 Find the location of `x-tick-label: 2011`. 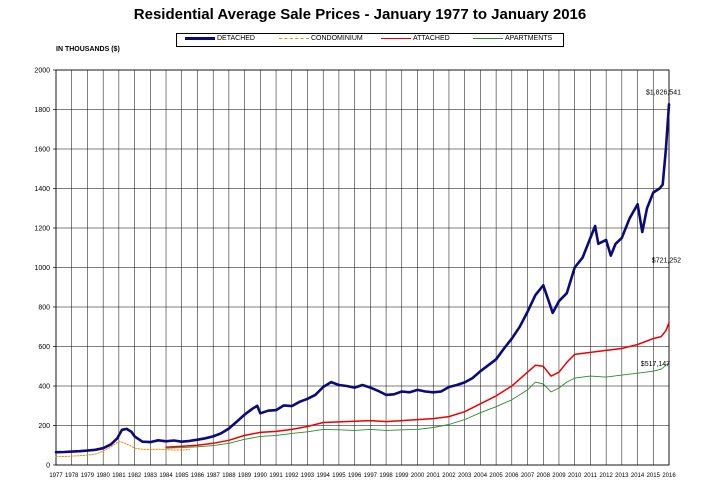

x-tick-label: 2011 is located at coordinates (591, 476).